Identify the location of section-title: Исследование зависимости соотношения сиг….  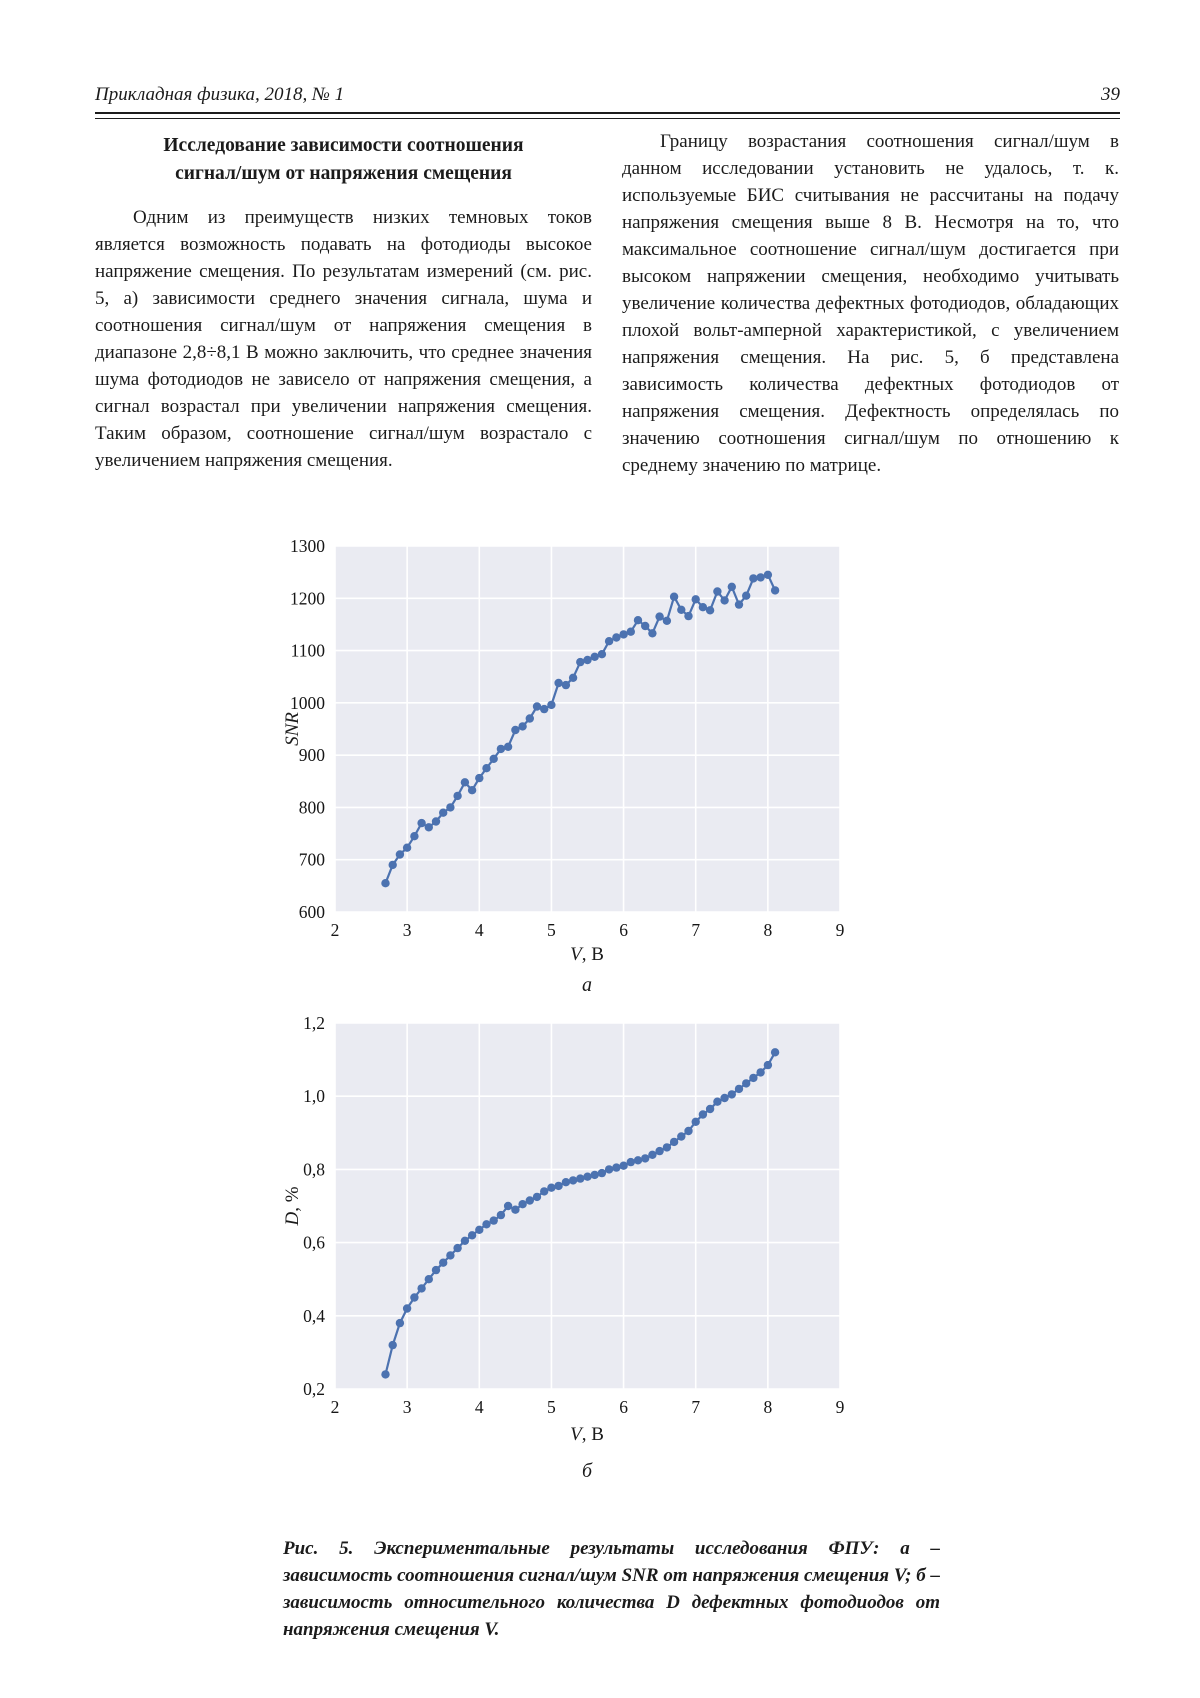
(343, 160).